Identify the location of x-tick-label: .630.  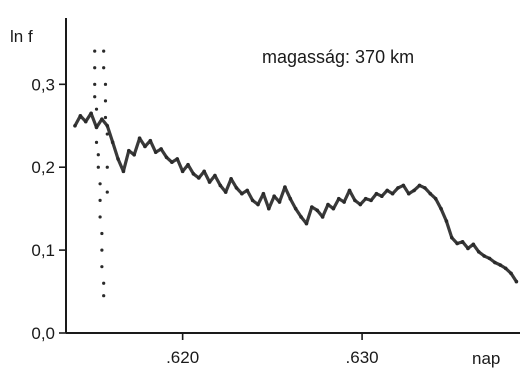
(362, 357).